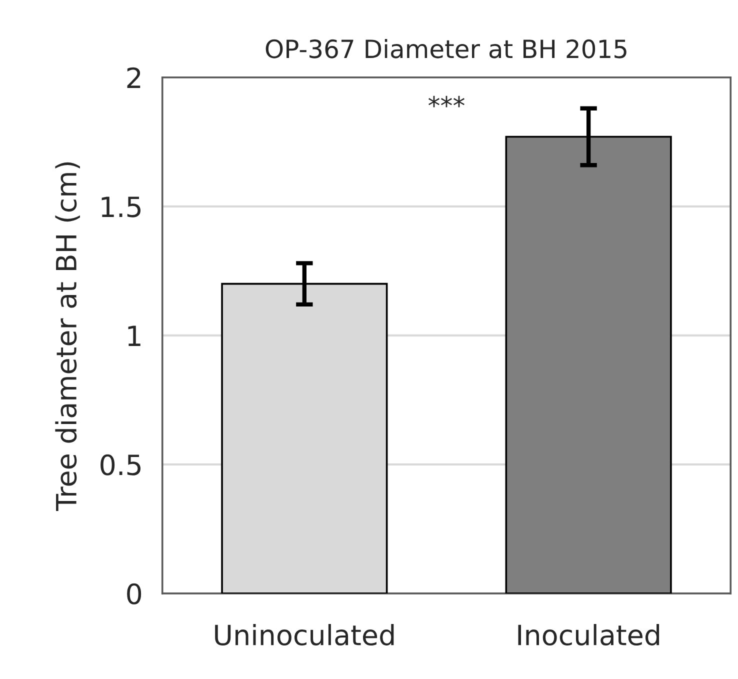  What do you see at coordinates (446, 102) in the screenshot?
I see `annotation: ***` at bounding box center [446, 102].